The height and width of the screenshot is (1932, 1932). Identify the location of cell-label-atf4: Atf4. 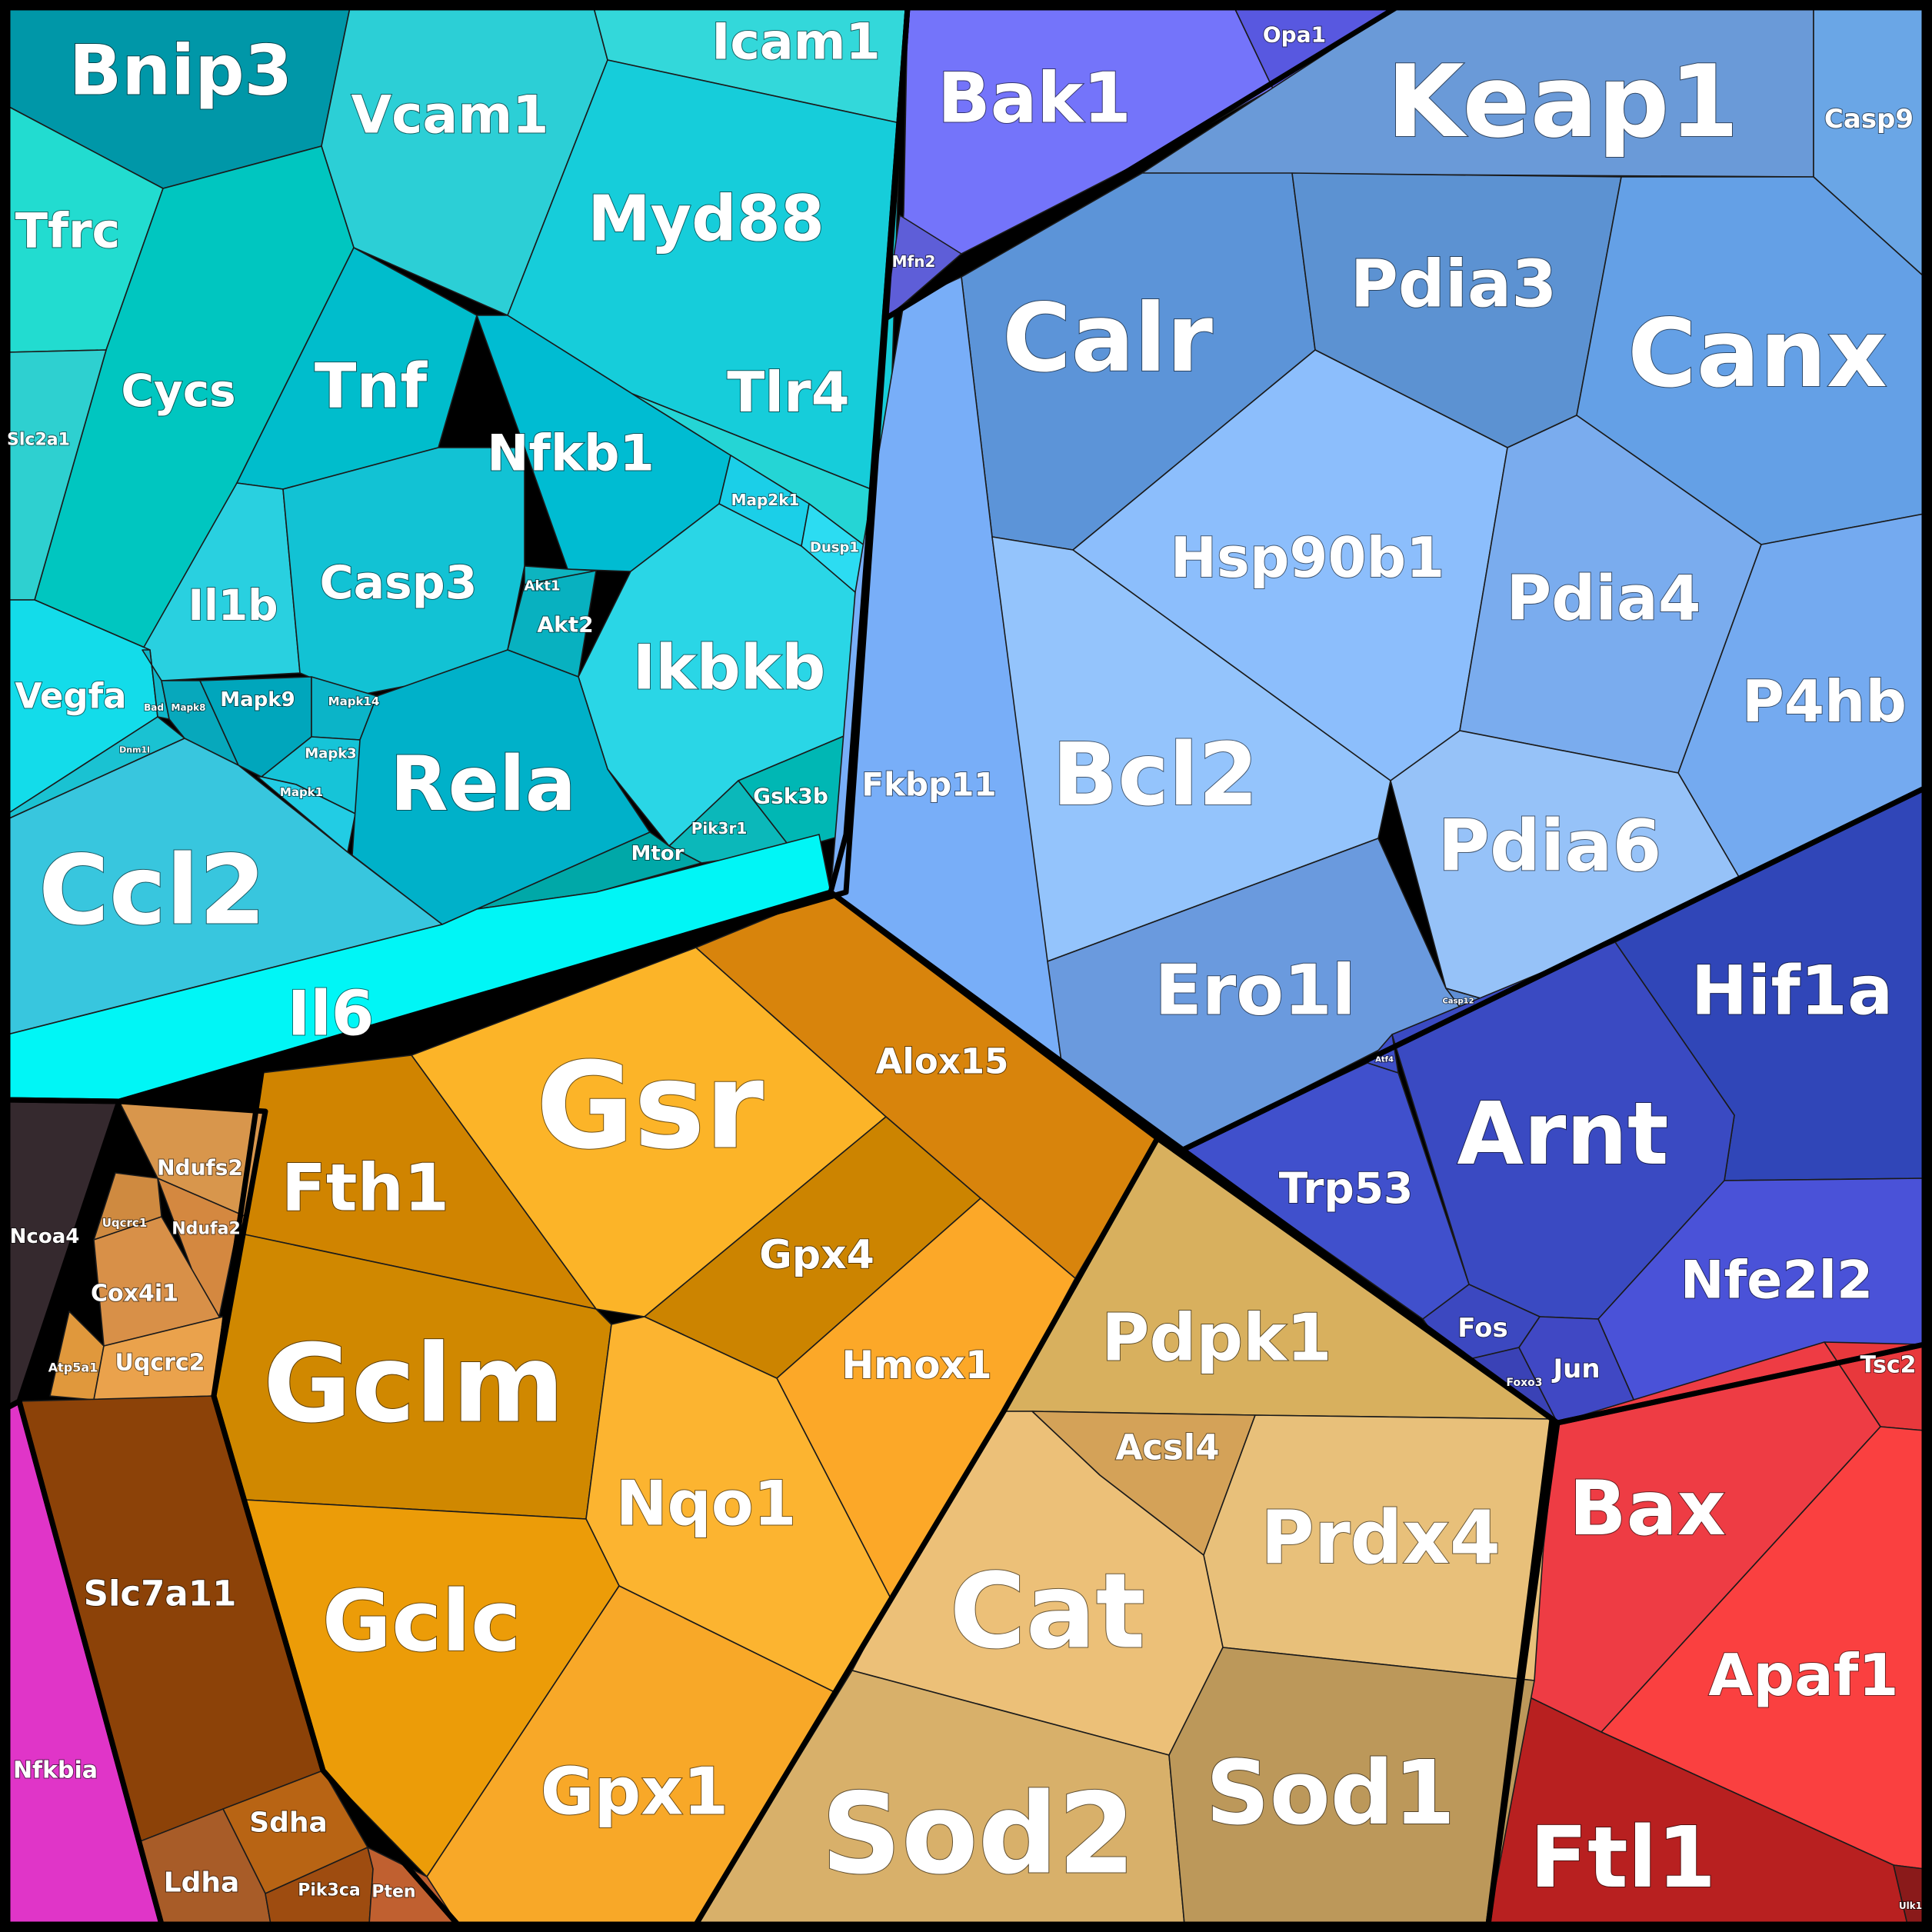
(1384, 1060).